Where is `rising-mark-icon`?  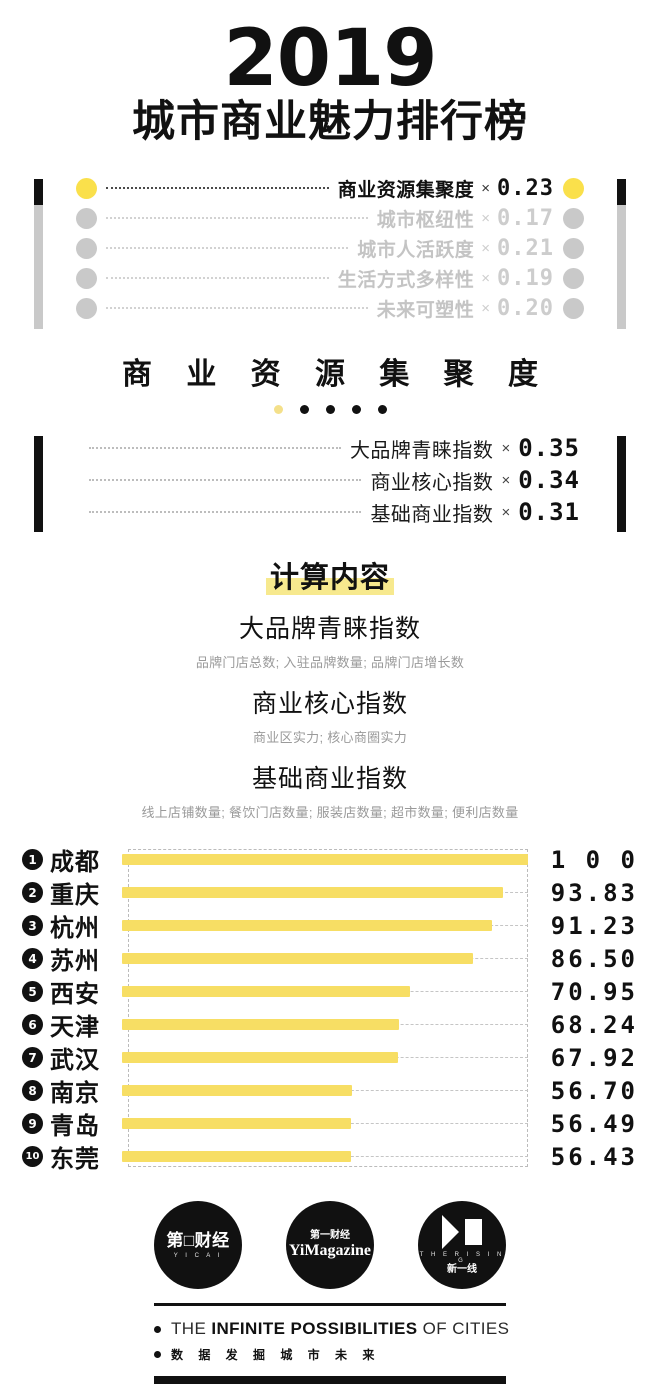
rising-mark-icon is located at coordinates (462, 1231).